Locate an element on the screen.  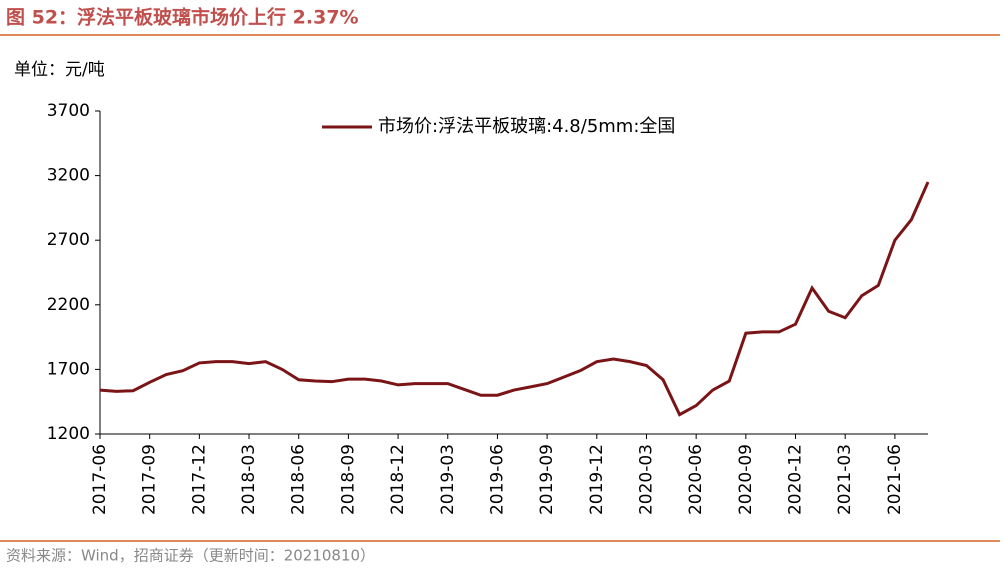
x-tick-label: 2018-09 is located at coordinates (348, 479).